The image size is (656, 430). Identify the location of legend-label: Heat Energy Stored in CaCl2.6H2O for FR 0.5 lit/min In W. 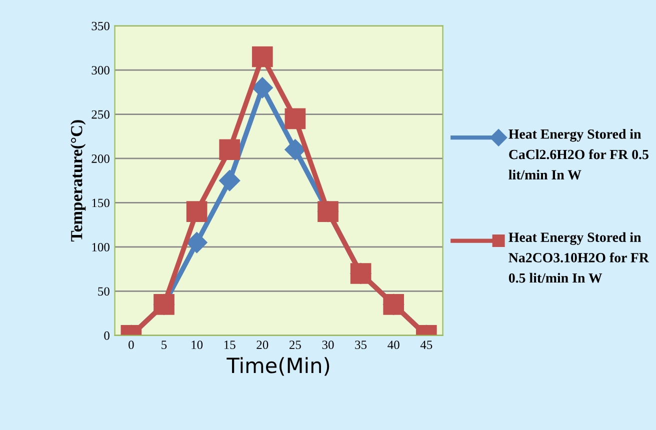
(578, 154).